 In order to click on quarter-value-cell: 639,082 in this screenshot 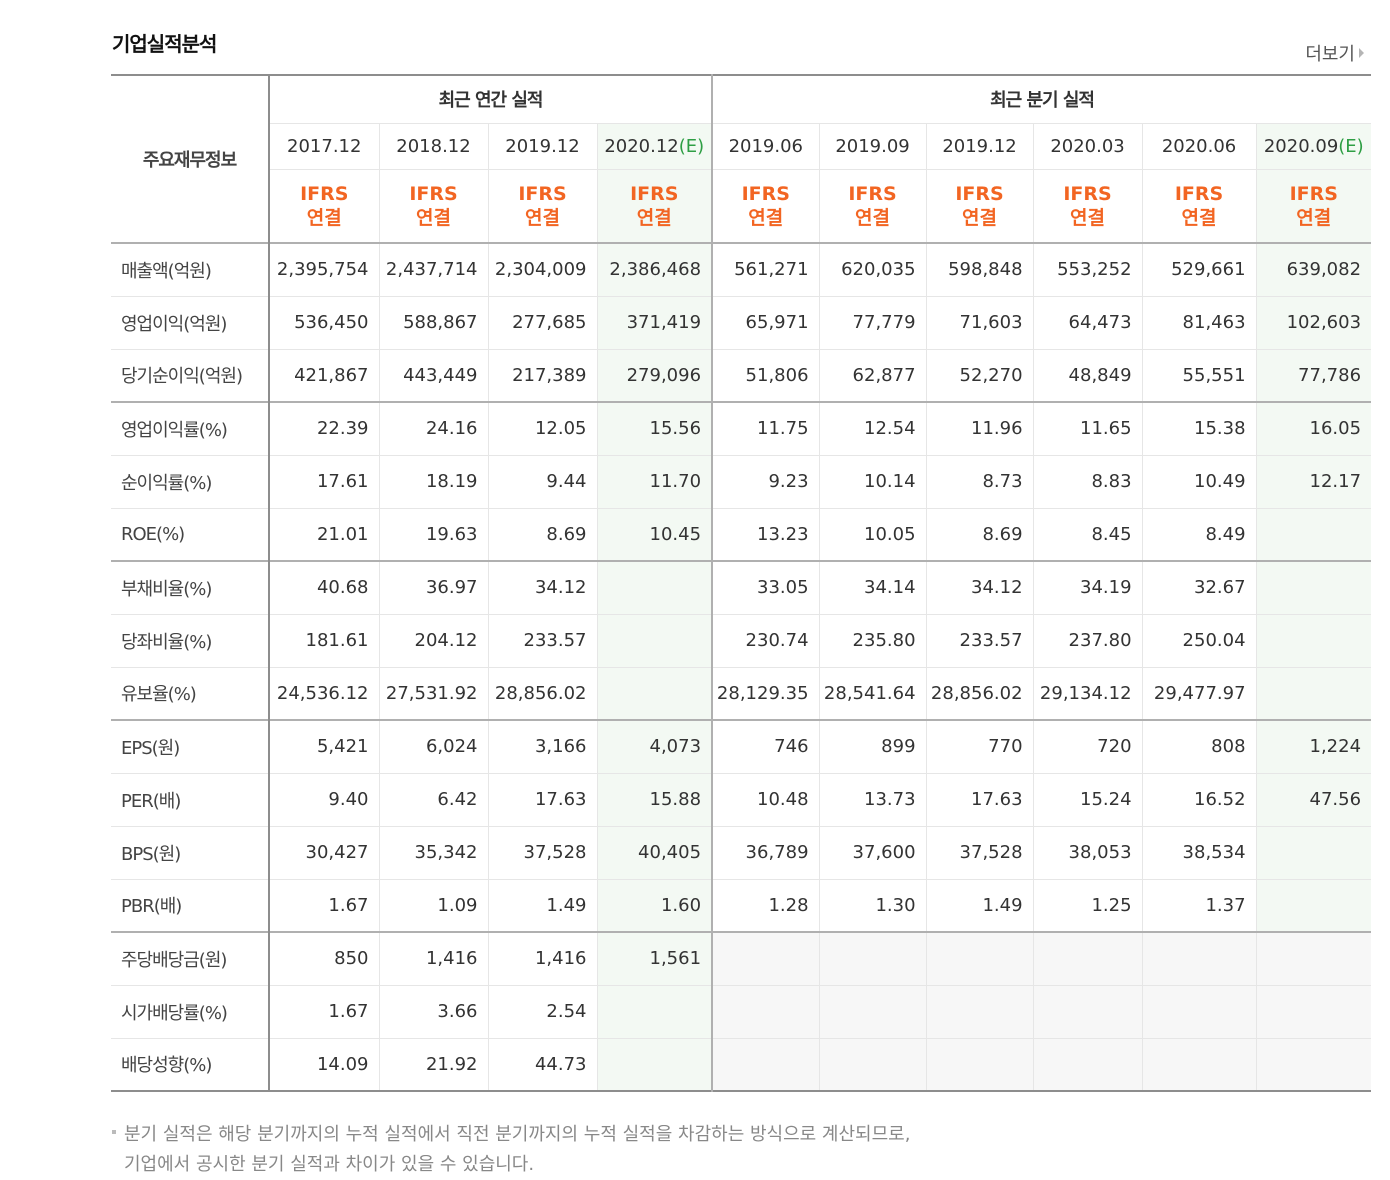, I will do `click(1313, 269)`.